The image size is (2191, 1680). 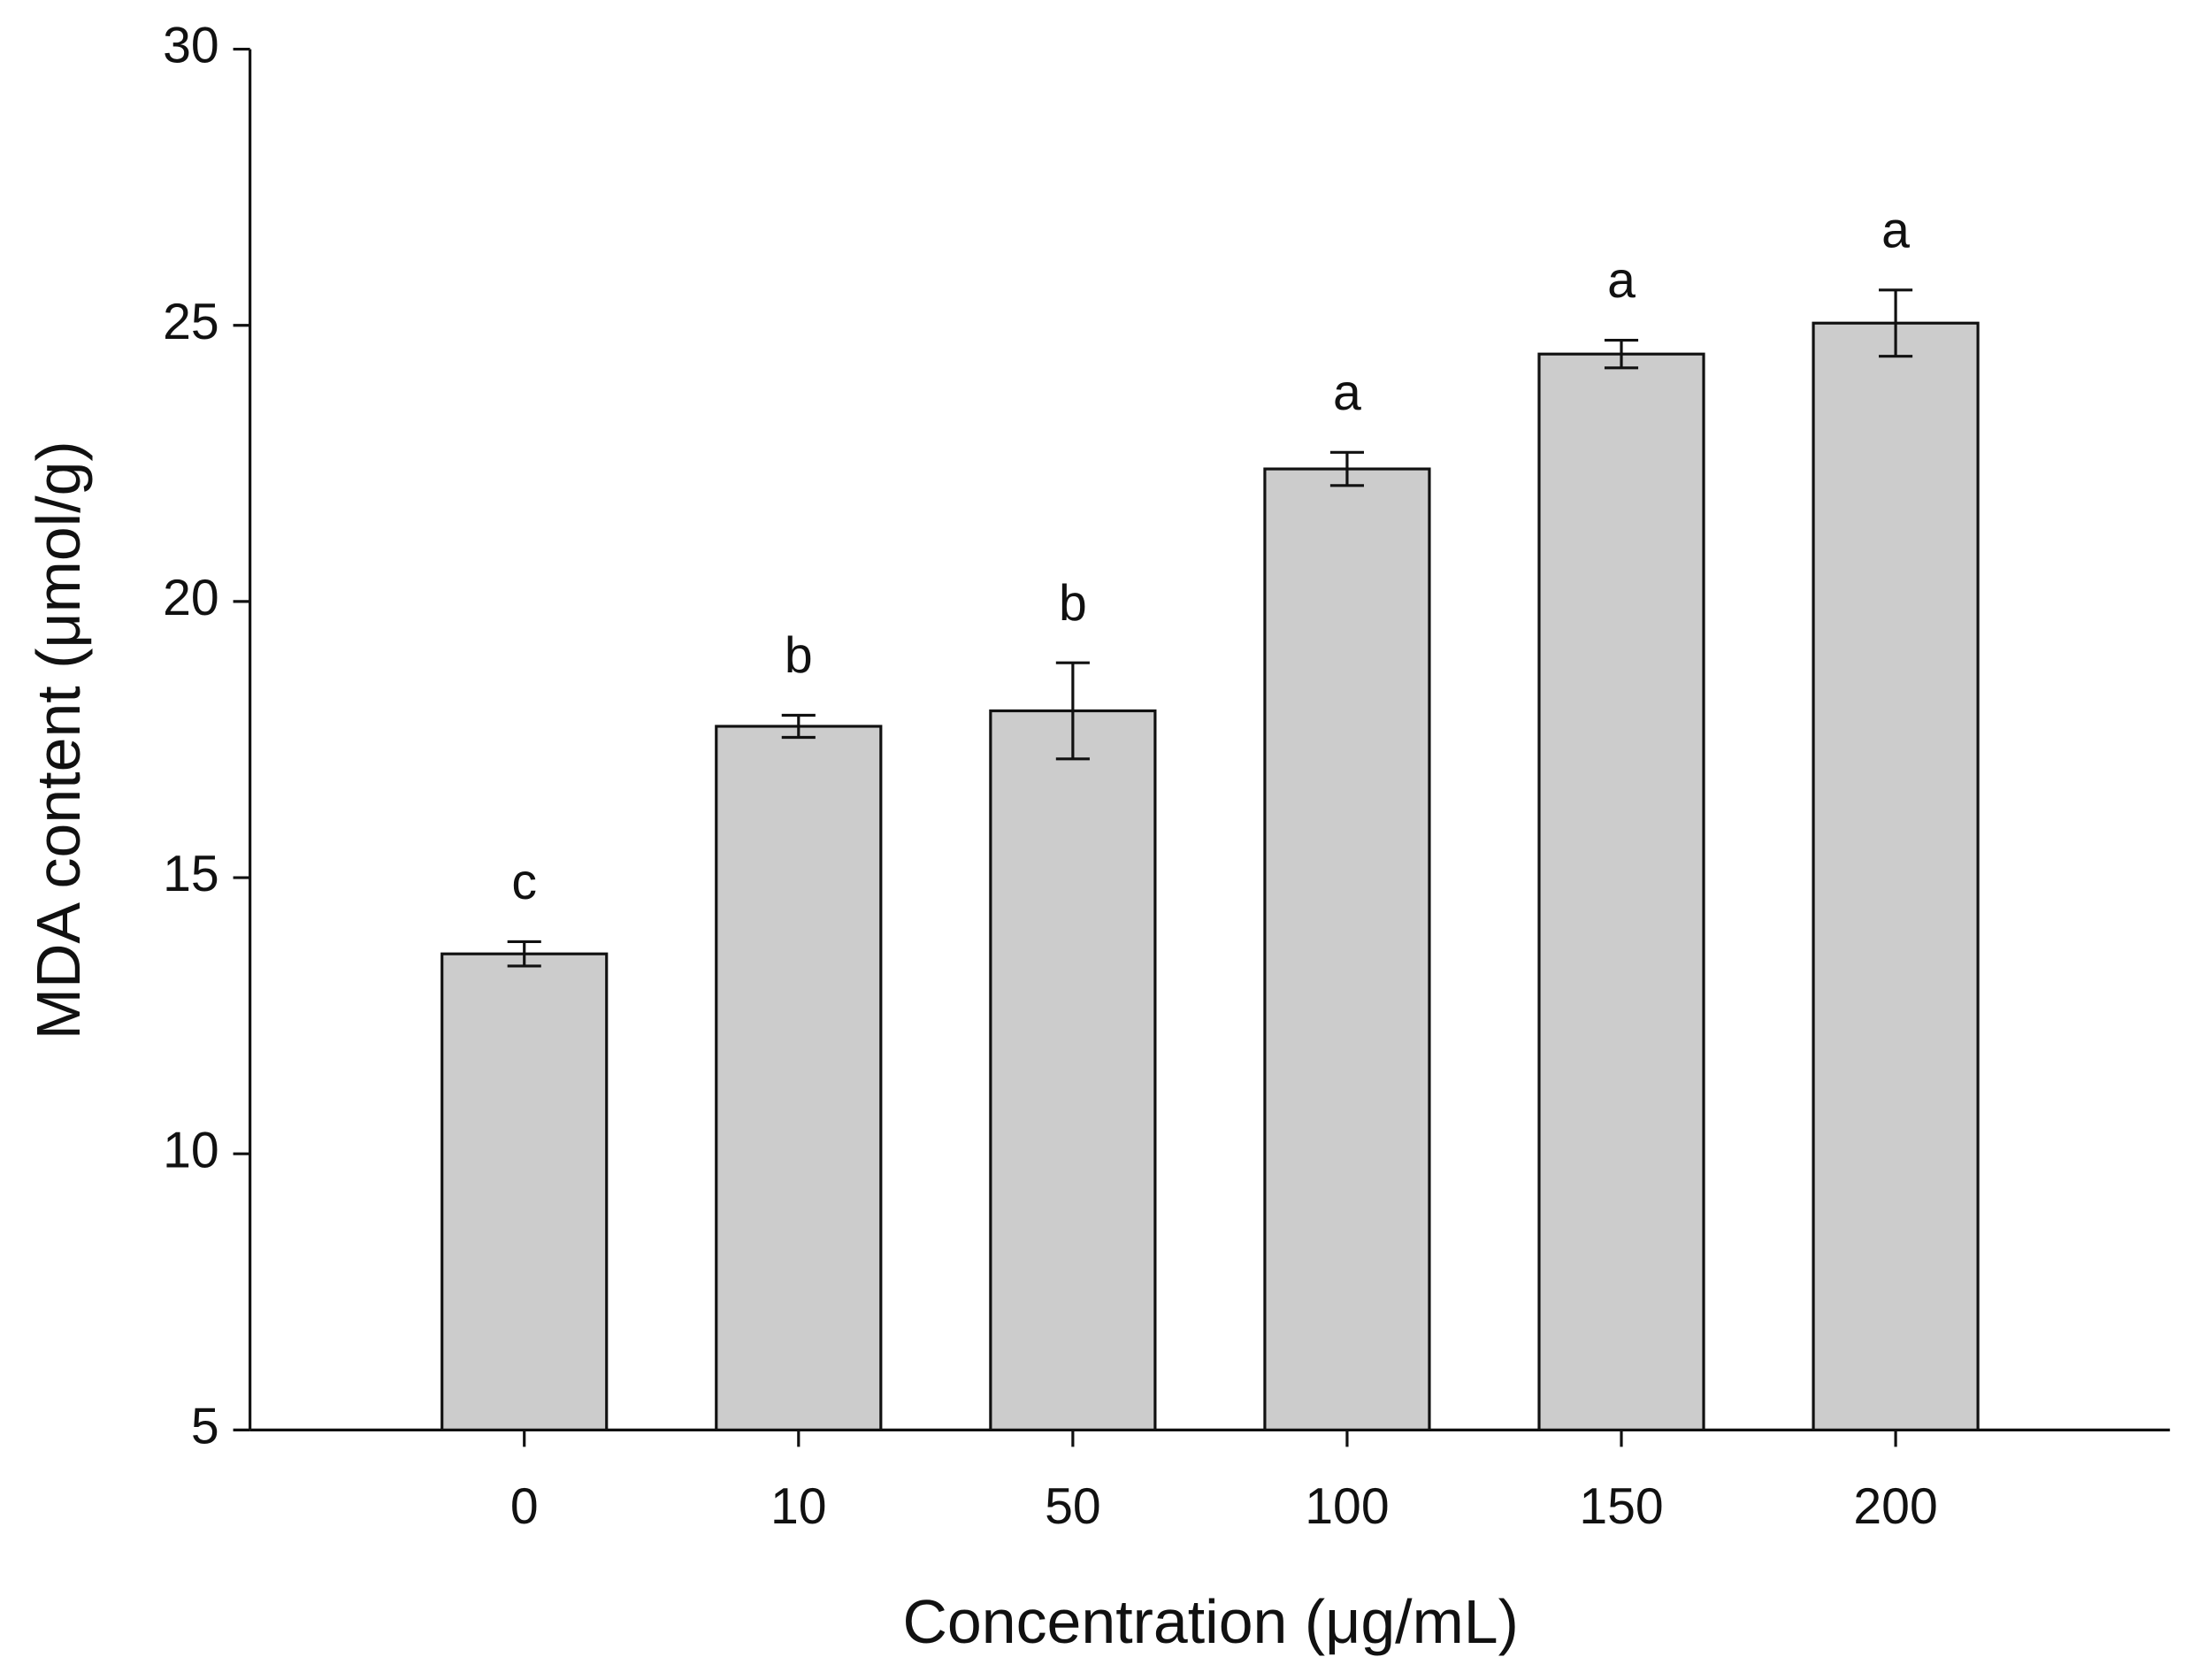 I want to click on x-tick-label: 150, so click(x=1621, y=1506).